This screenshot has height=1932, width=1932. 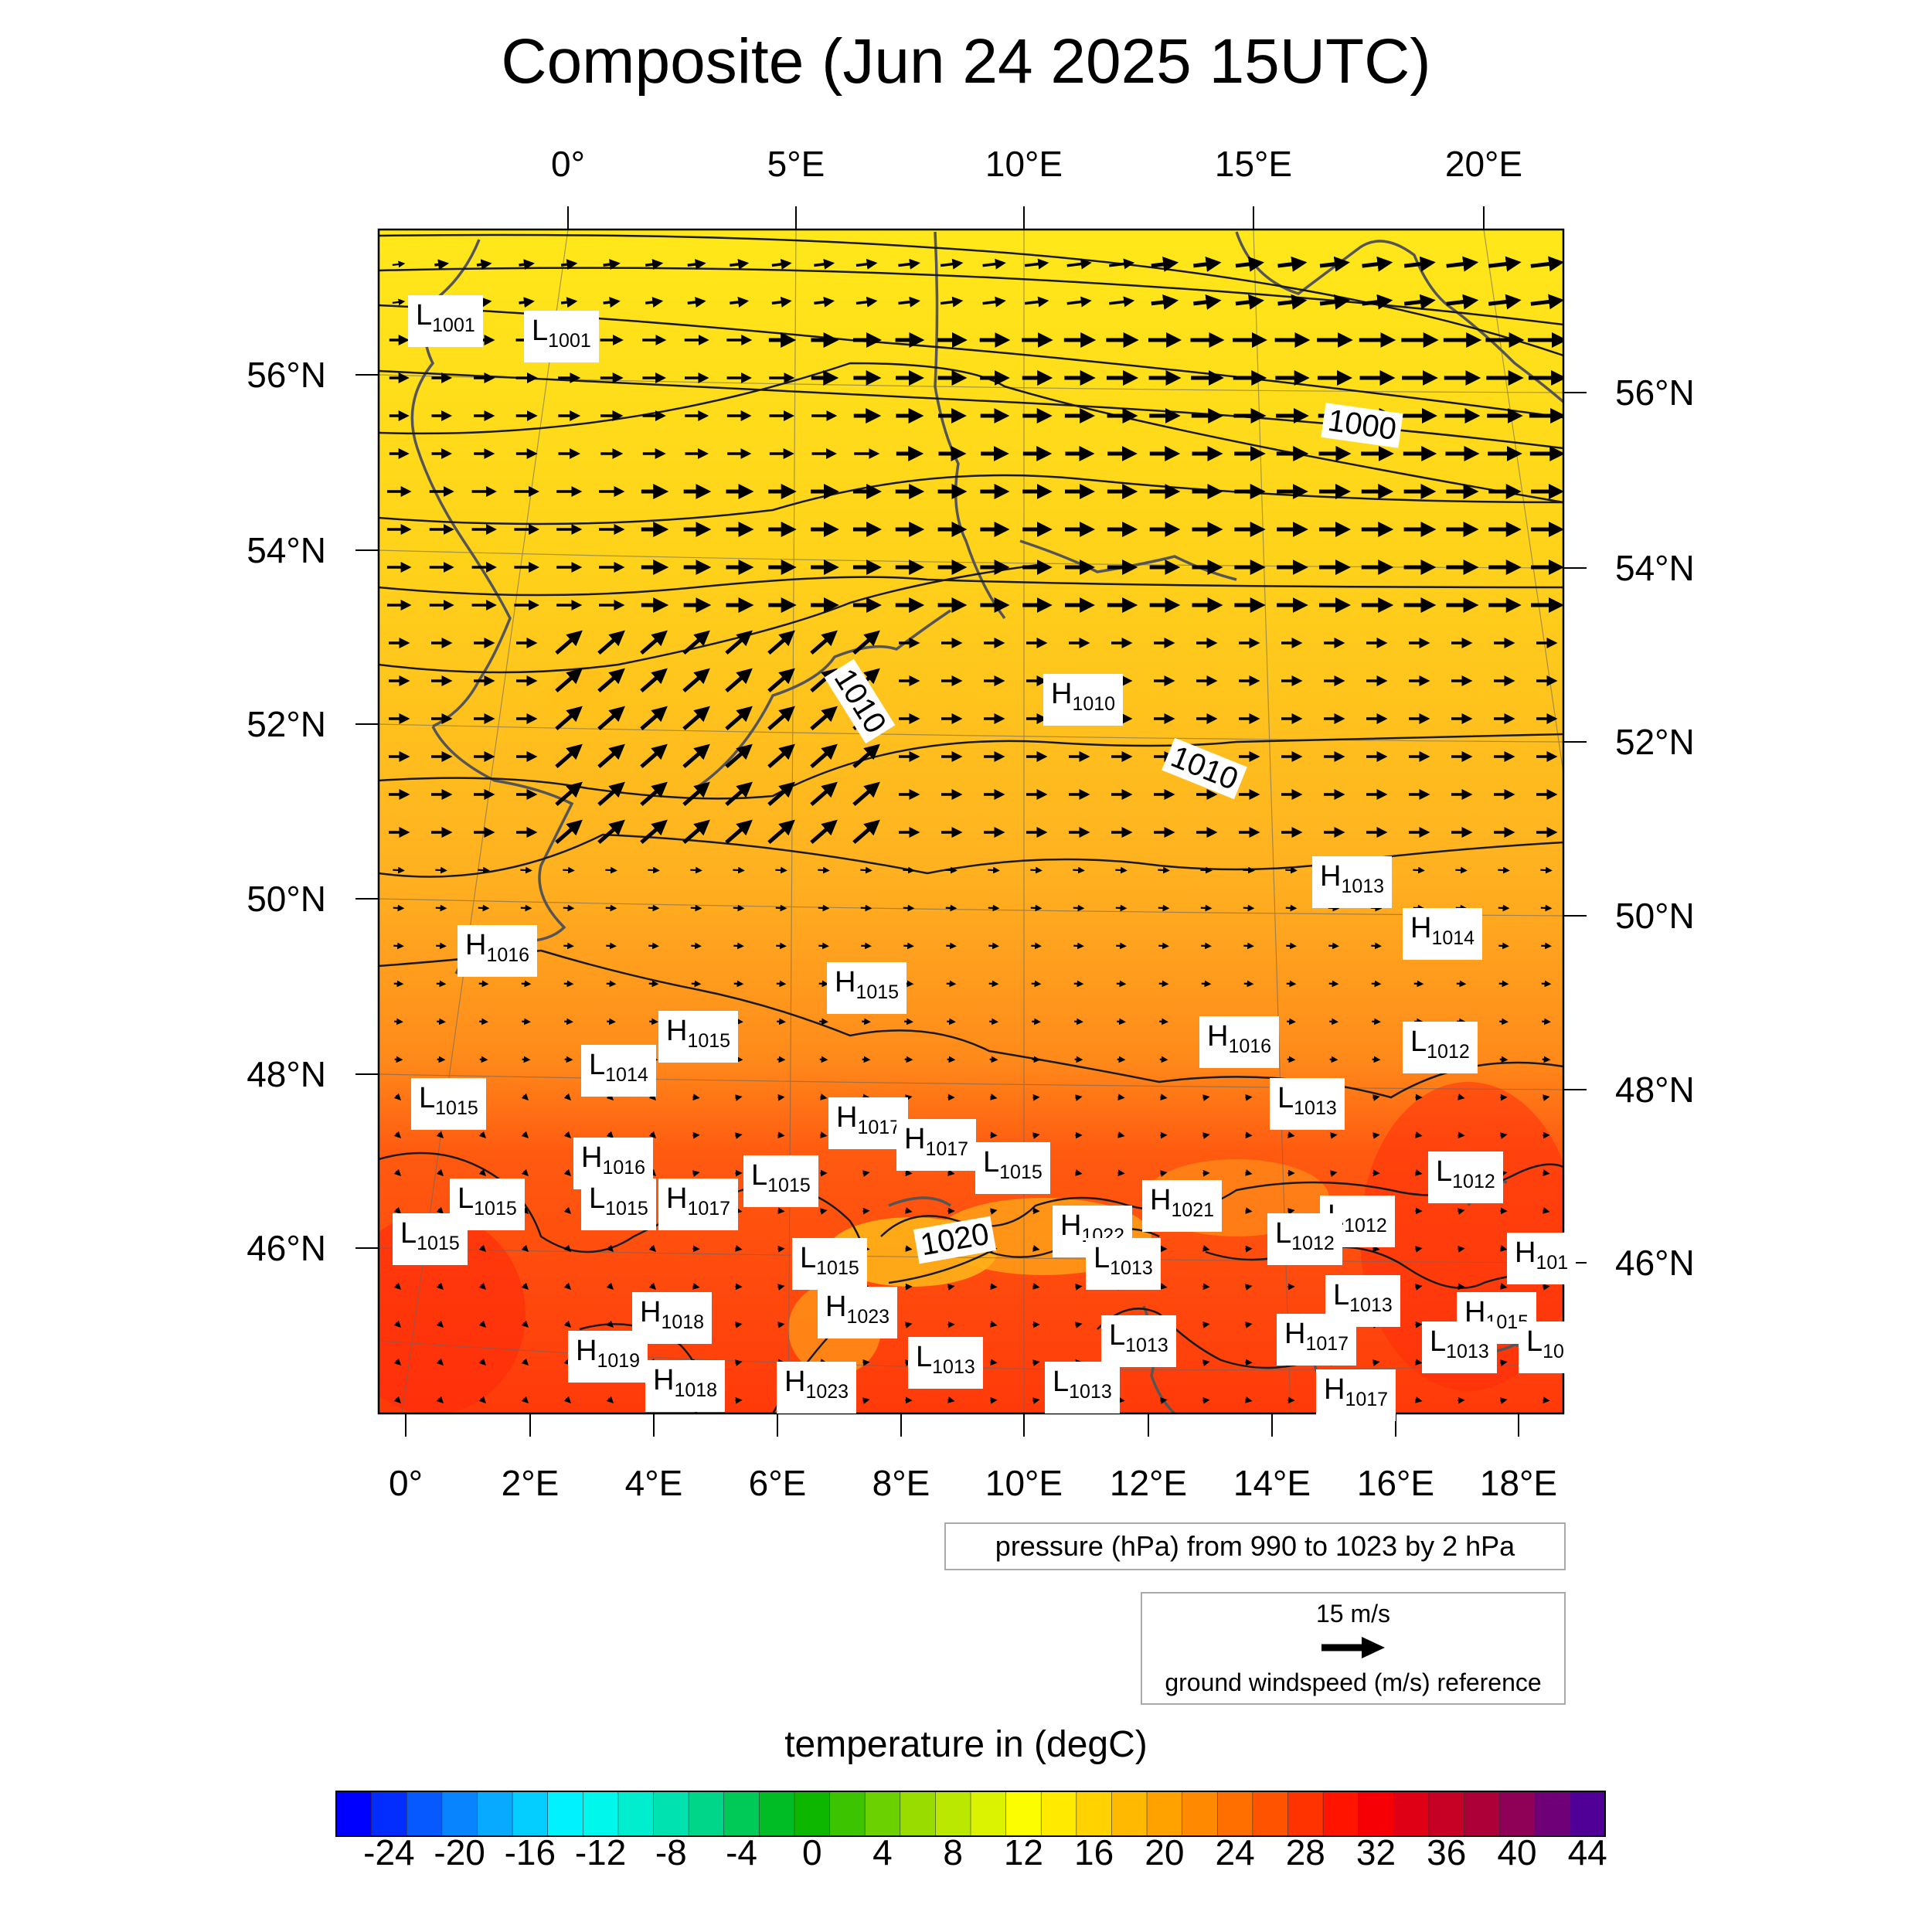 I want to click on colorbar-cells, so click(x=971, y=1814).